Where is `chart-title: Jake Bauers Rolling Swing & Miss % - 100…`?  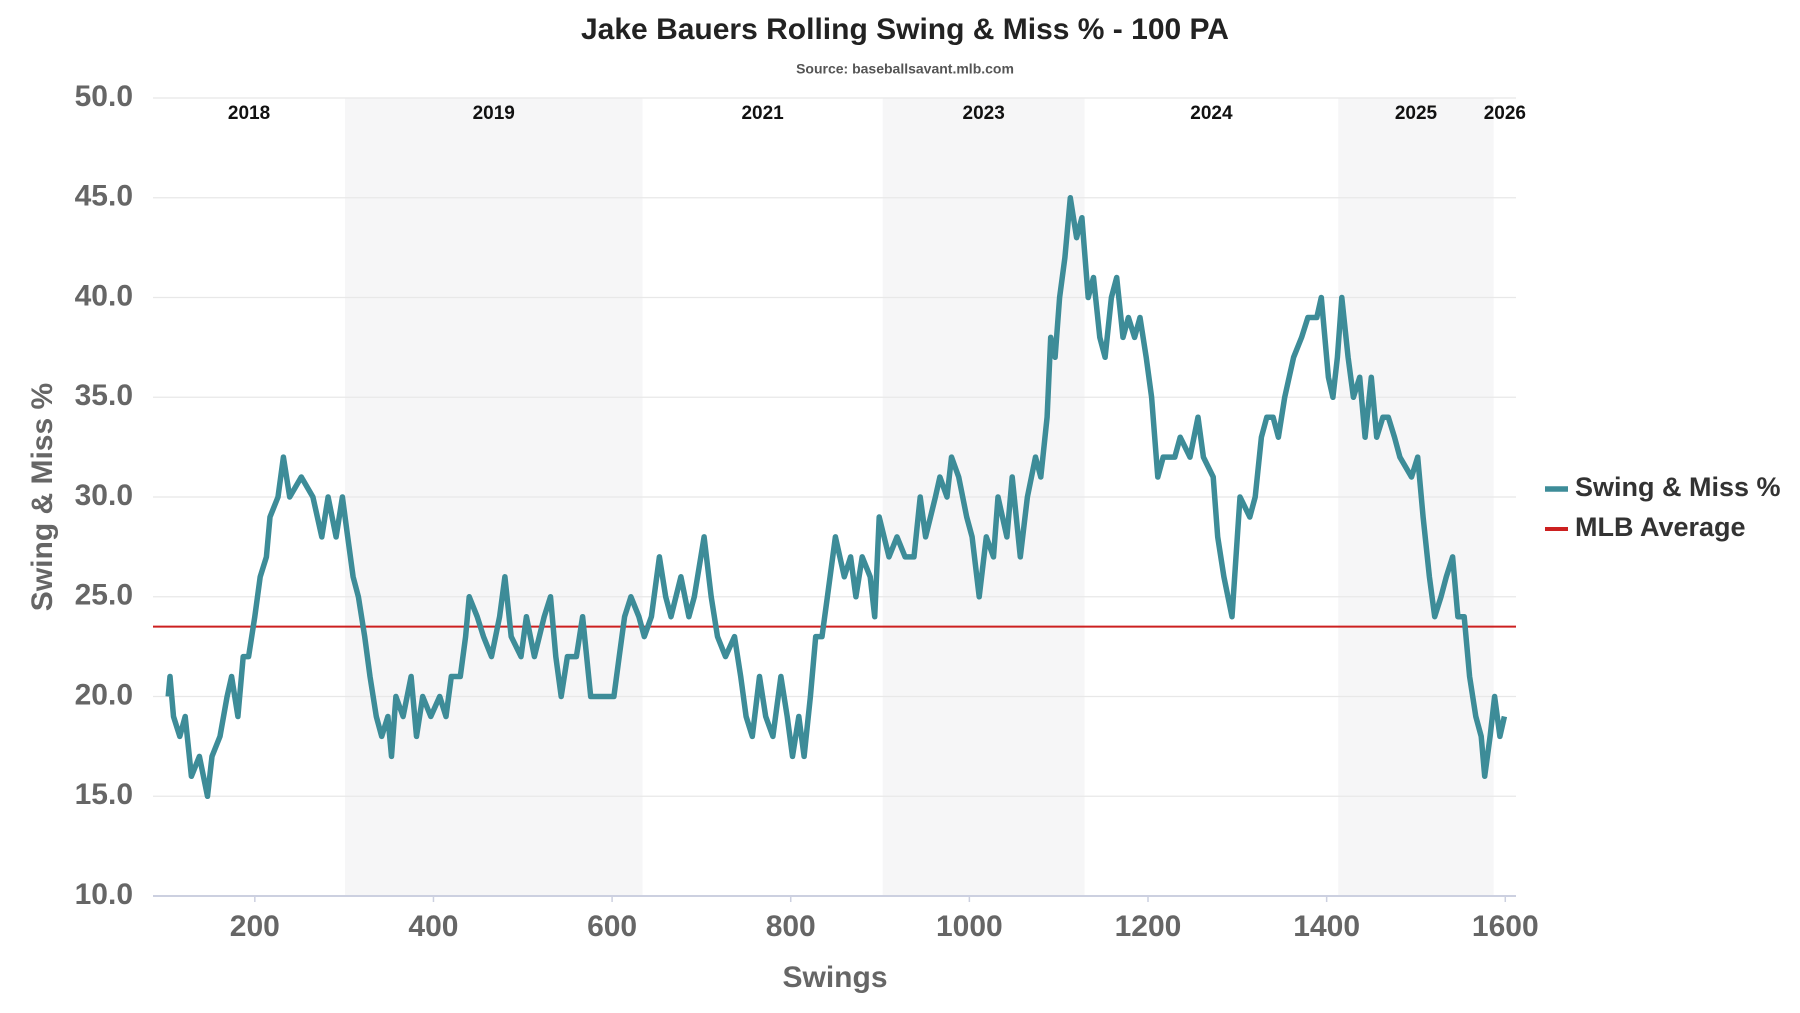 chart-title: Jake Bauers Rolling Swing & Miss % - 100… is located at coordinates (905, 29).